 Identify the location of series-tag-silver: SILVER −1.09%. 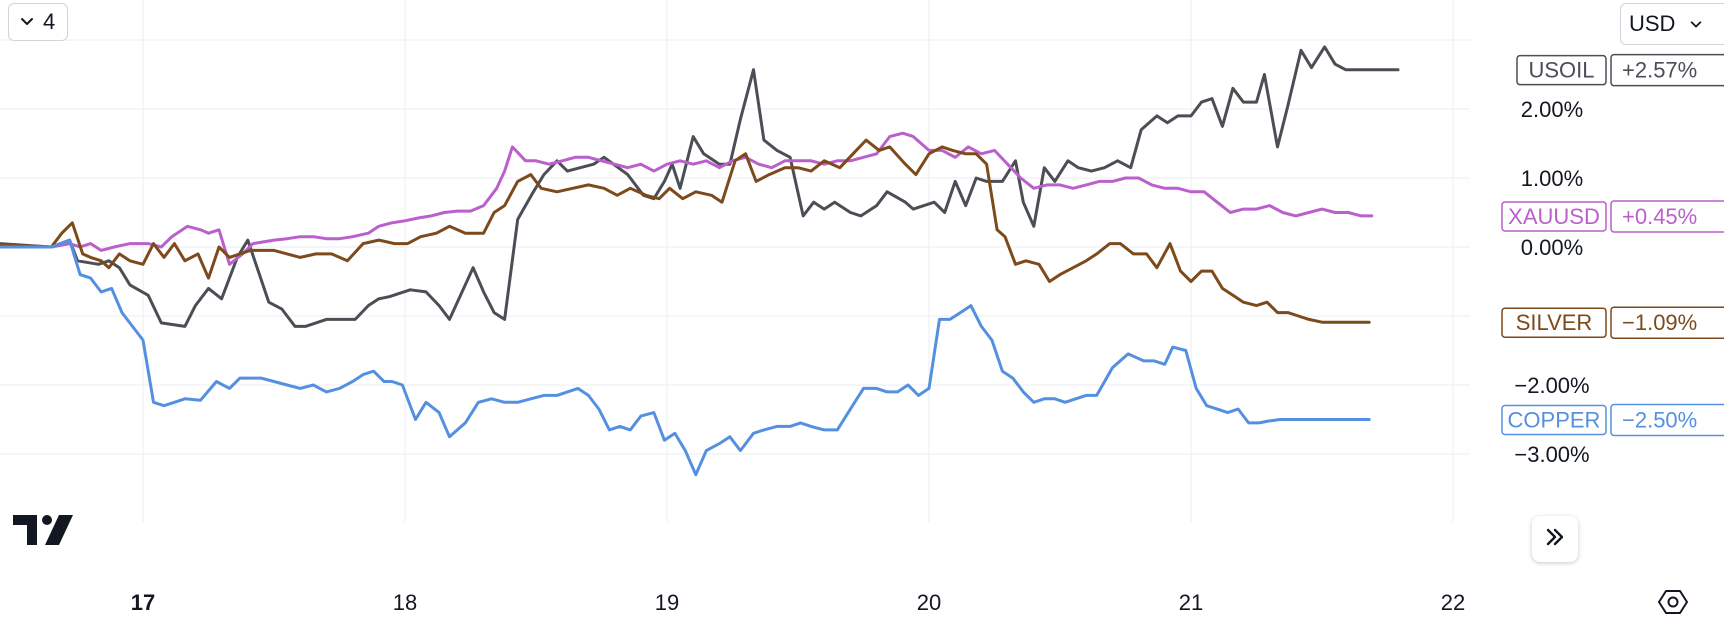
(1612, 322).